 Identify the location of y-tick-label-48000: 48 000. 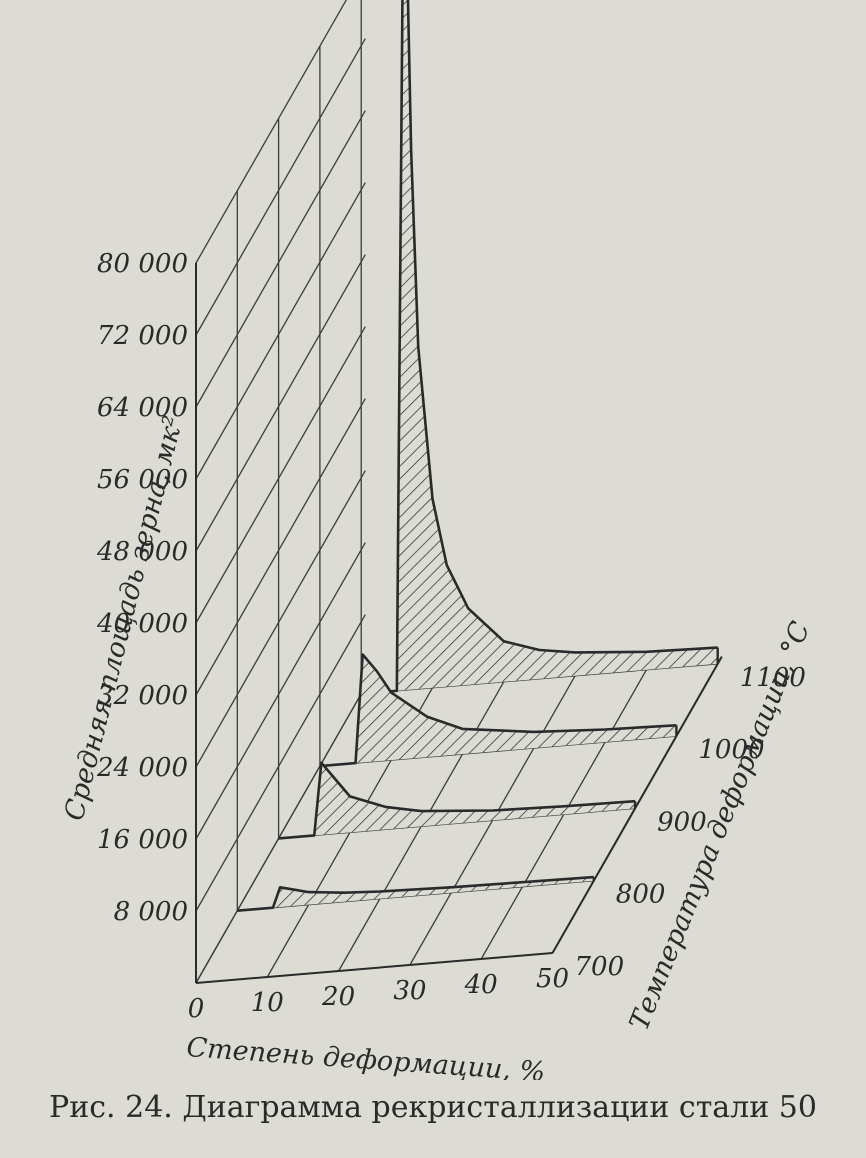
(142, 552).